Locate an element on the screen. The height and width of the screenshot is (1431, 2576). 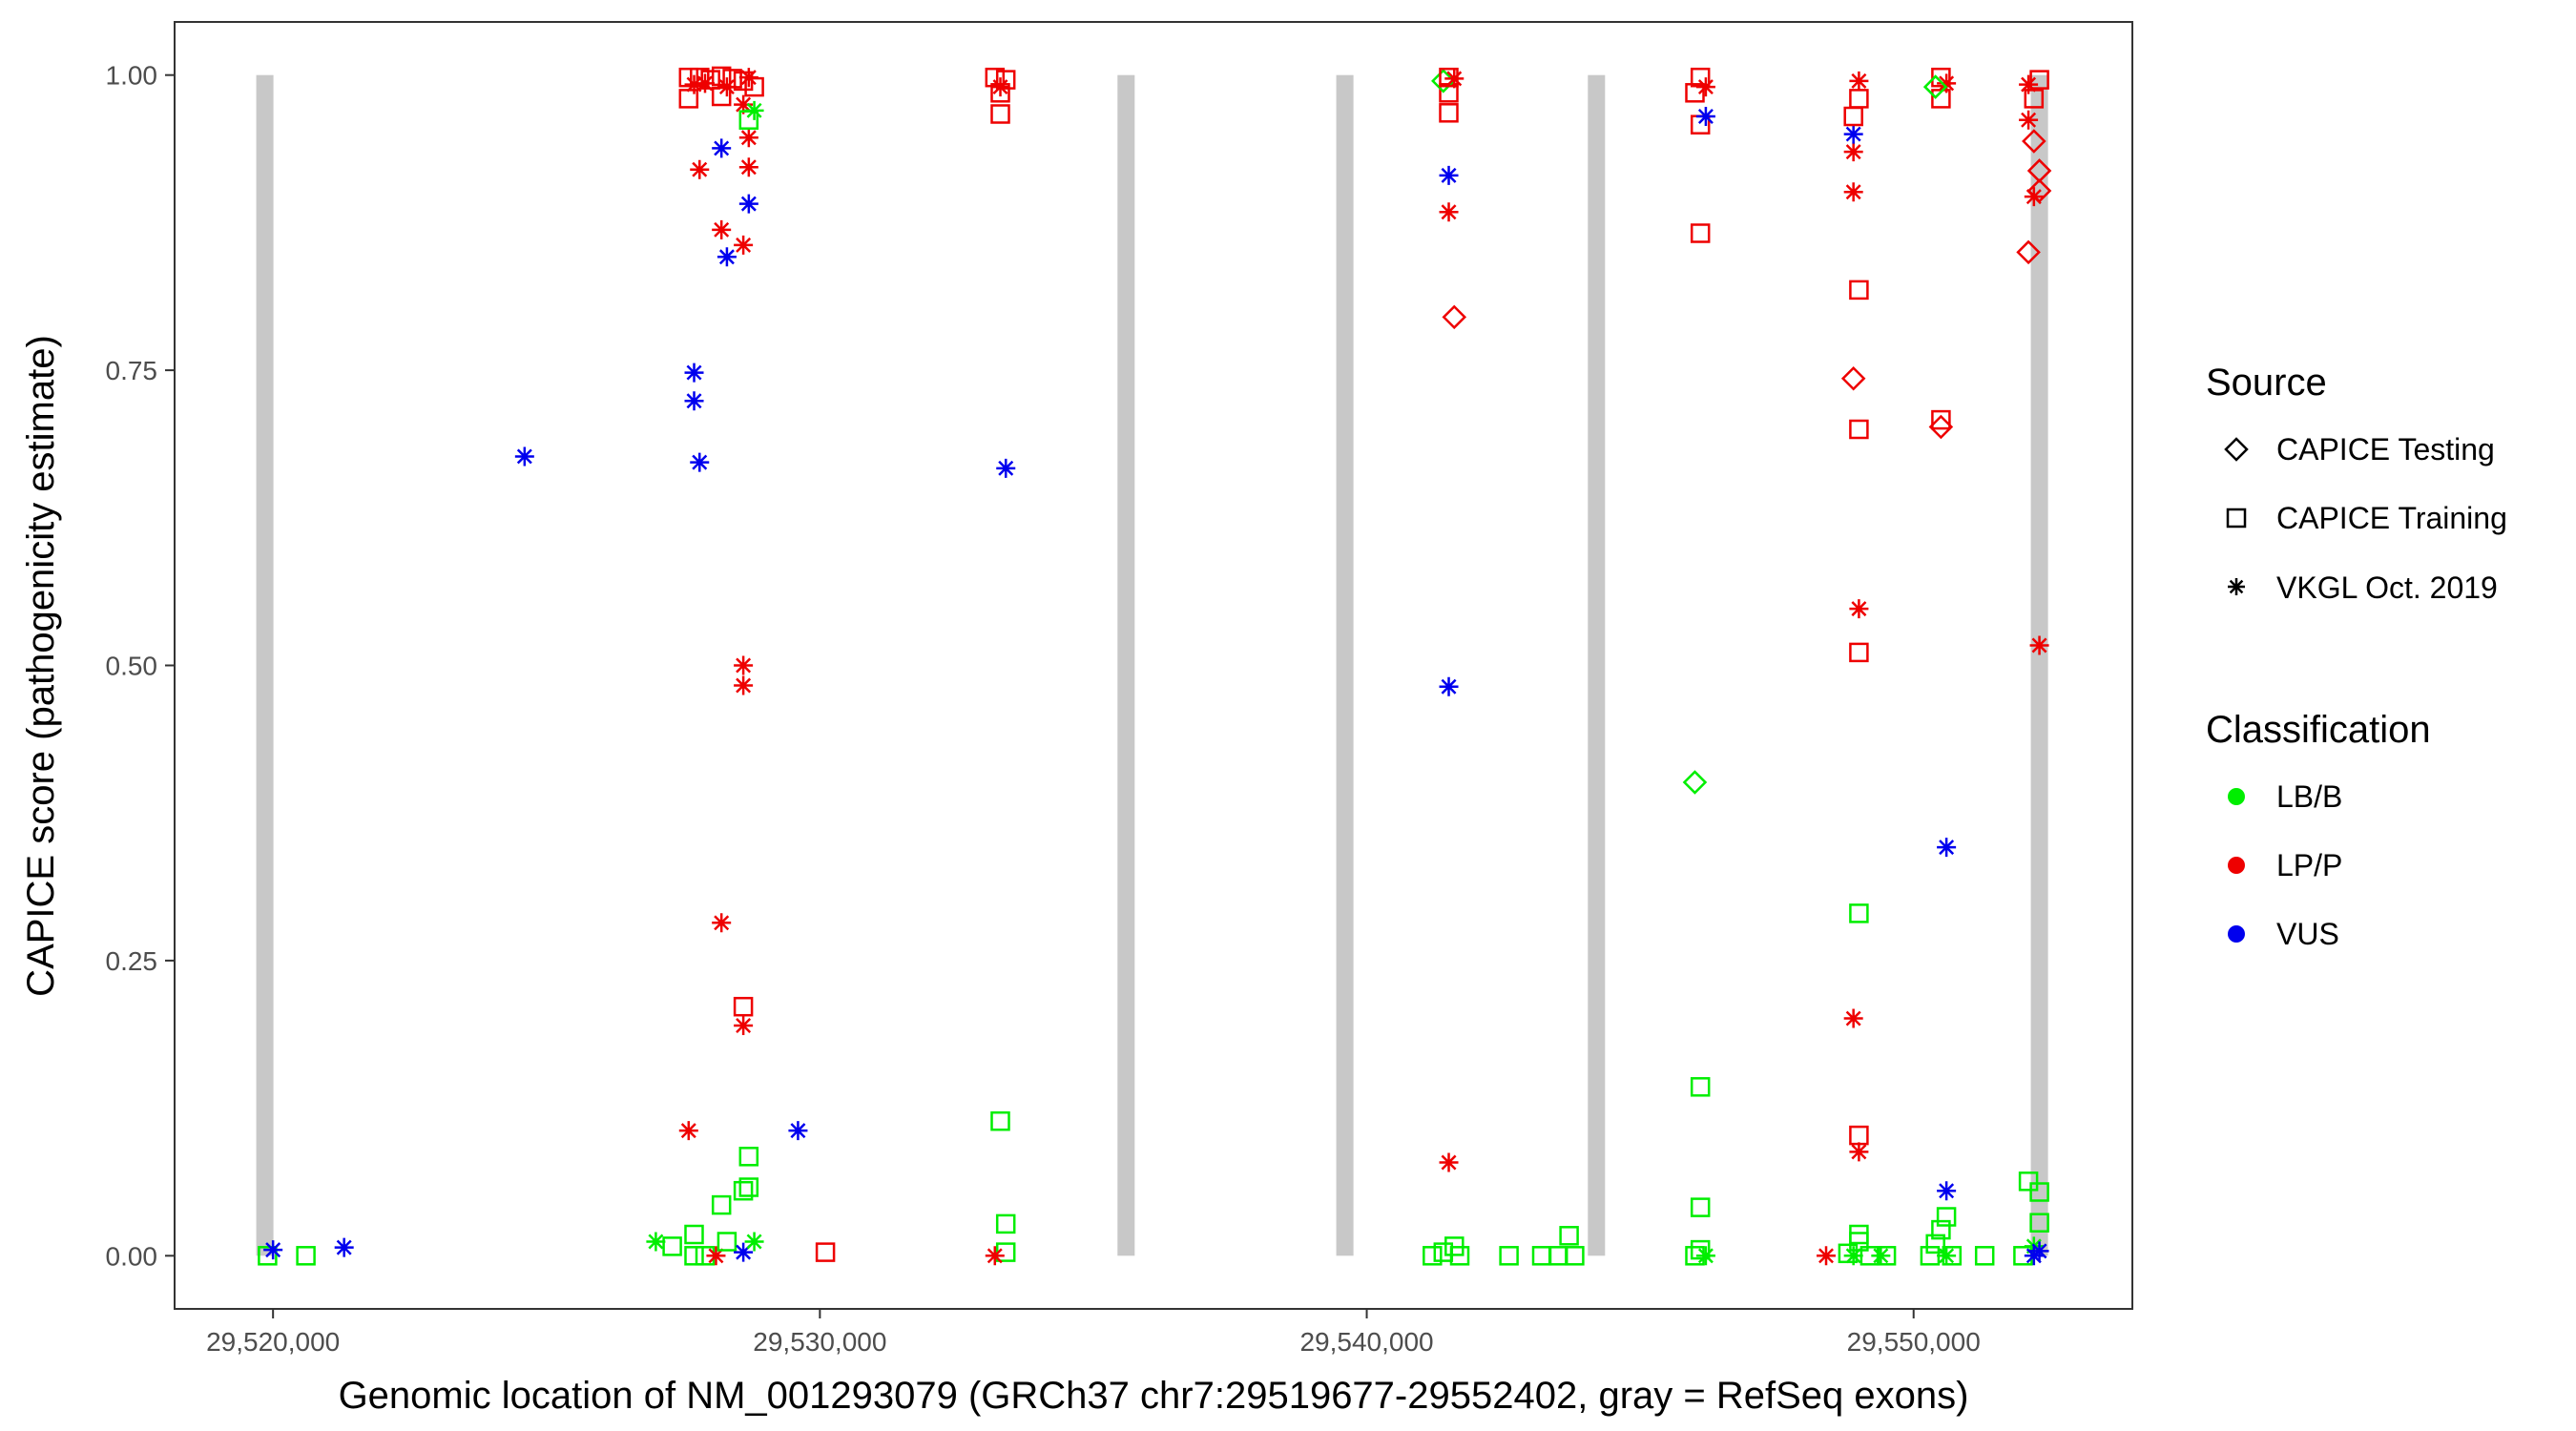
x-tick-label: 29,540,000 is located at coordinates (1366, 1342).